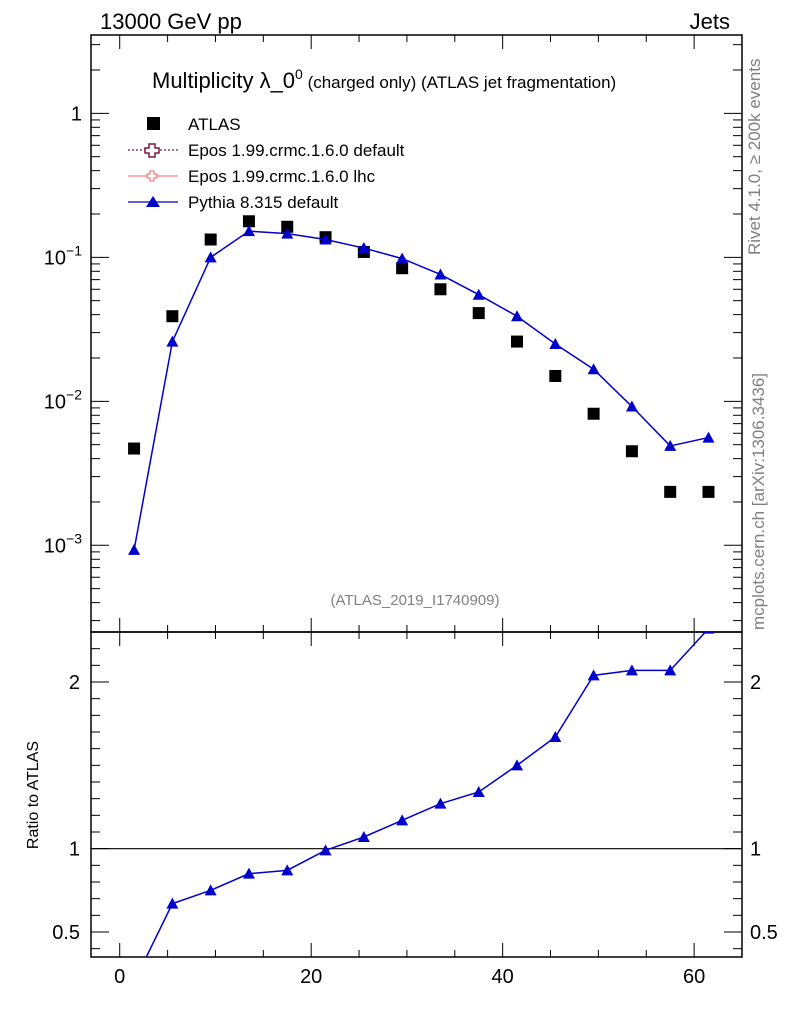  Describe the element at coordinates (214, 124) in the screenshot. I see `legend-atlas-label: ATLAS` at that location.